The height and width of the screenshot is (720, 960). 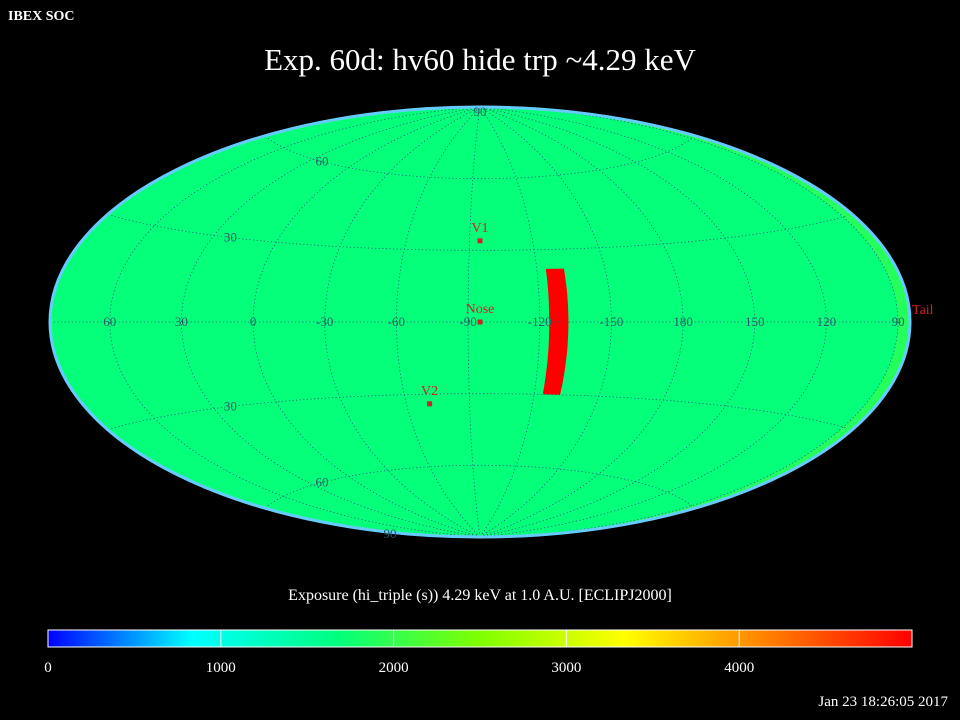 What do you see at coordinates (683, 321) in the screenshot?
I see `longitude-label: 180` at bounding box center [683, 321].